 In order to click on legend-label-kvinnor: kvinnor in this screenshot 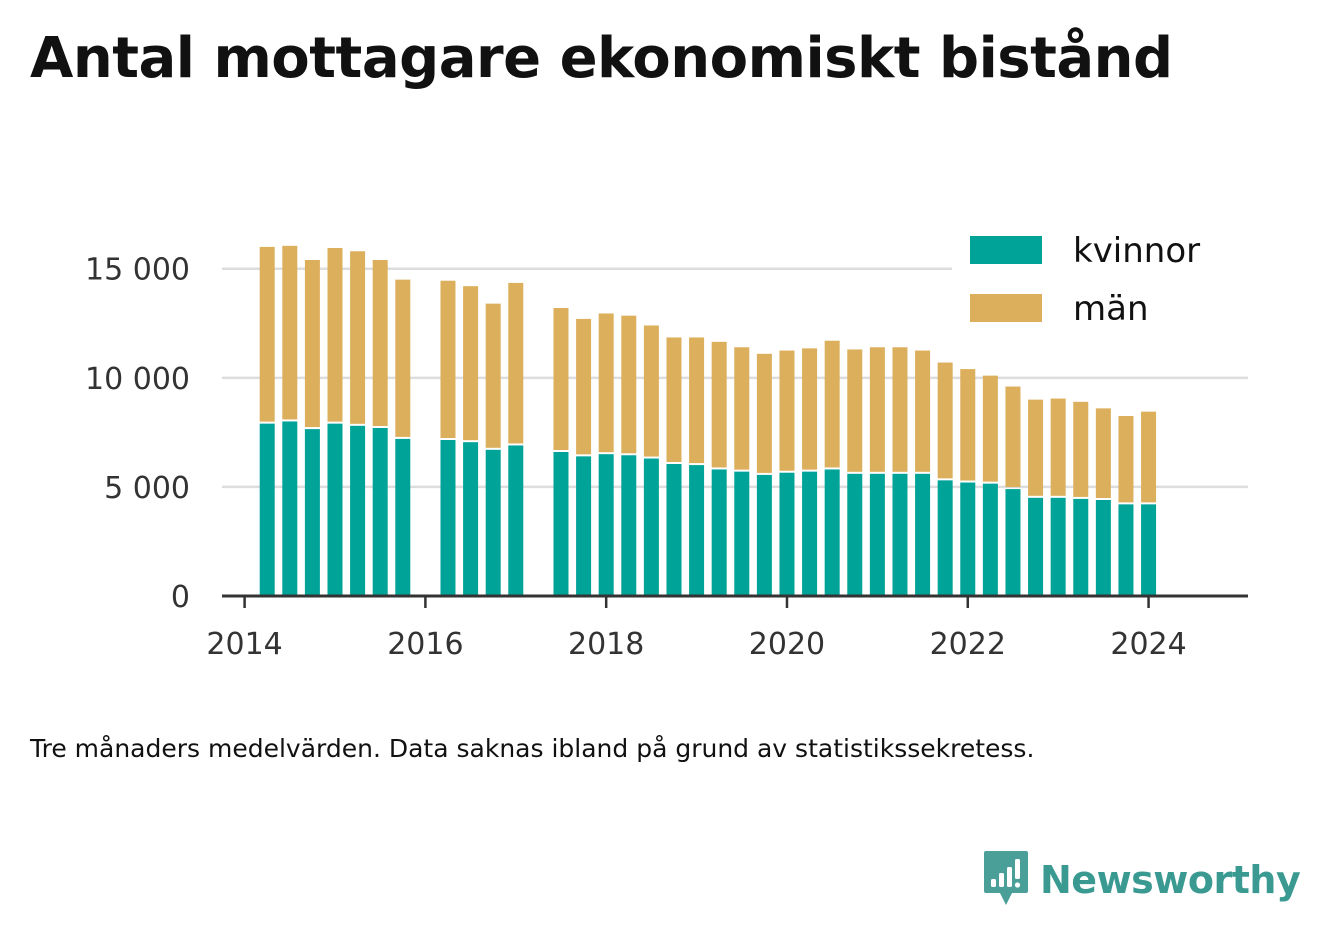, I will do `click(1136, 251)`.